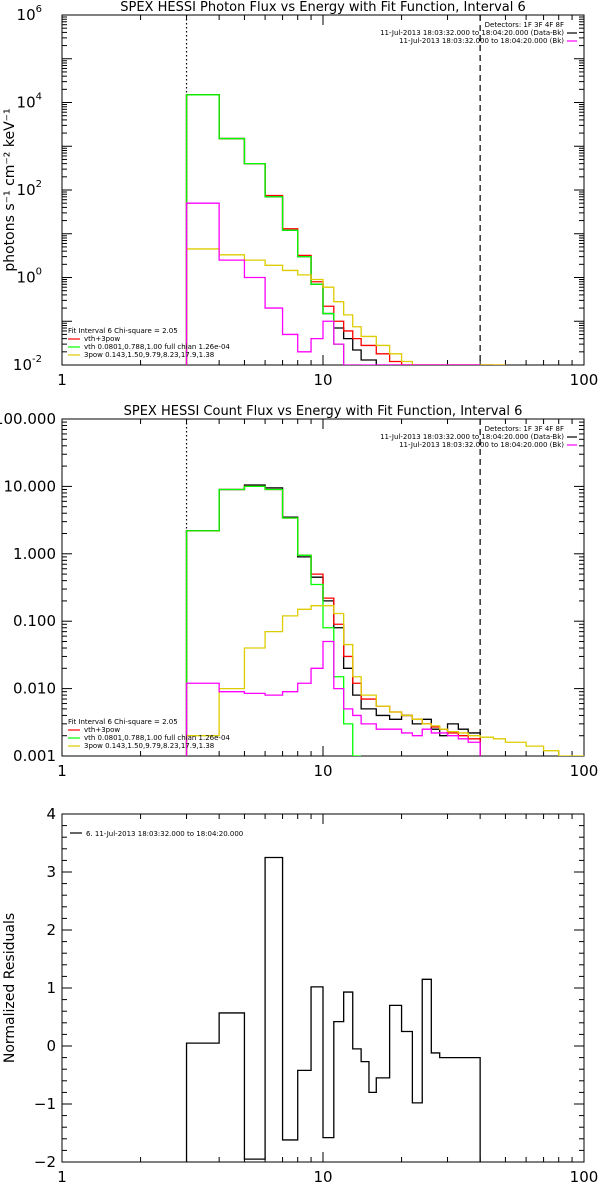 The width and height of the screenshot is (600, 1204). Describe the element at coordinates (30, 486) in the screenshot. I see `y-tick-label: 10.000` at that location.